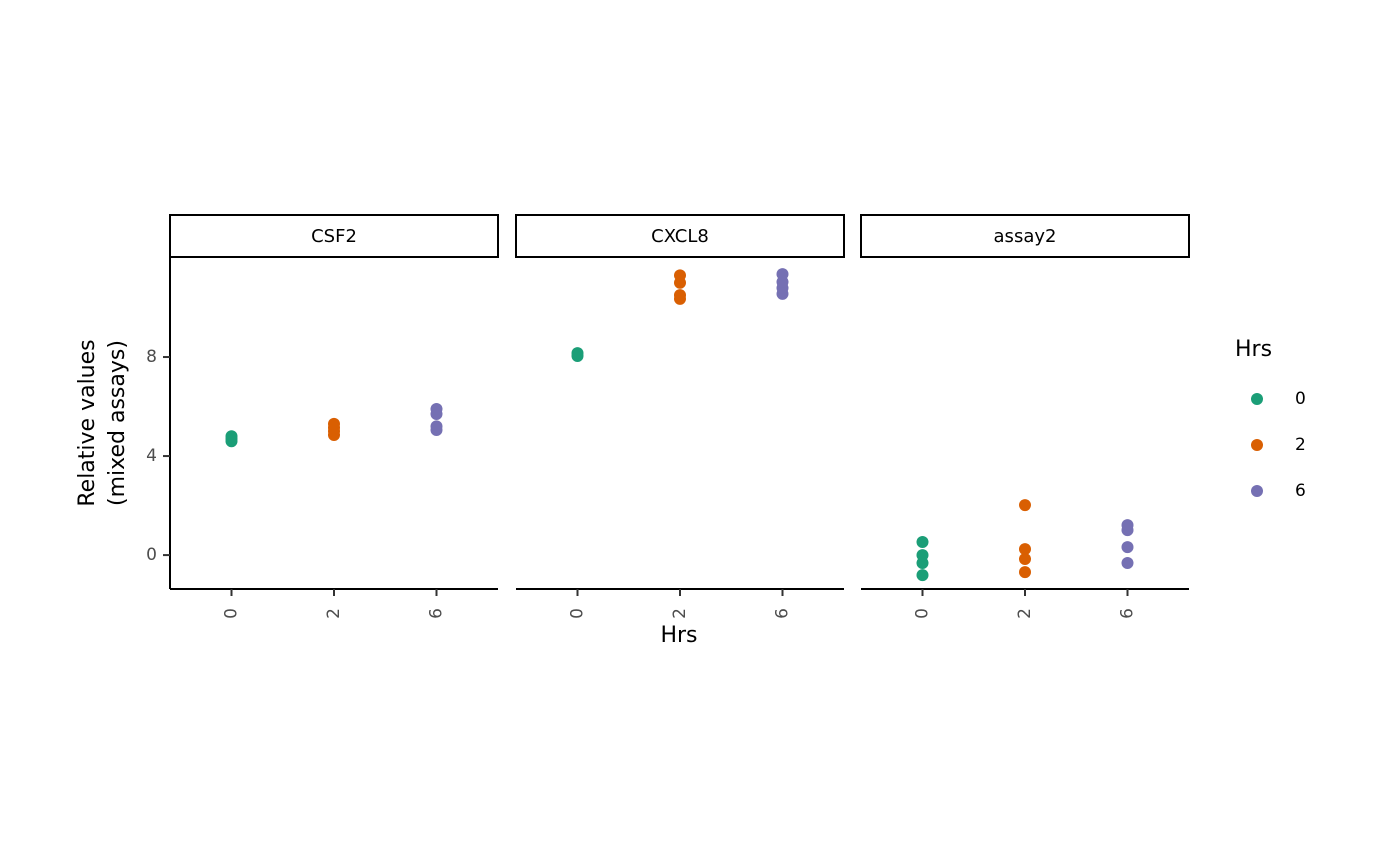  Describe the element at coordinates (87, 422) in the screenshot. I see `y-axis-title: Relative values` at that location.